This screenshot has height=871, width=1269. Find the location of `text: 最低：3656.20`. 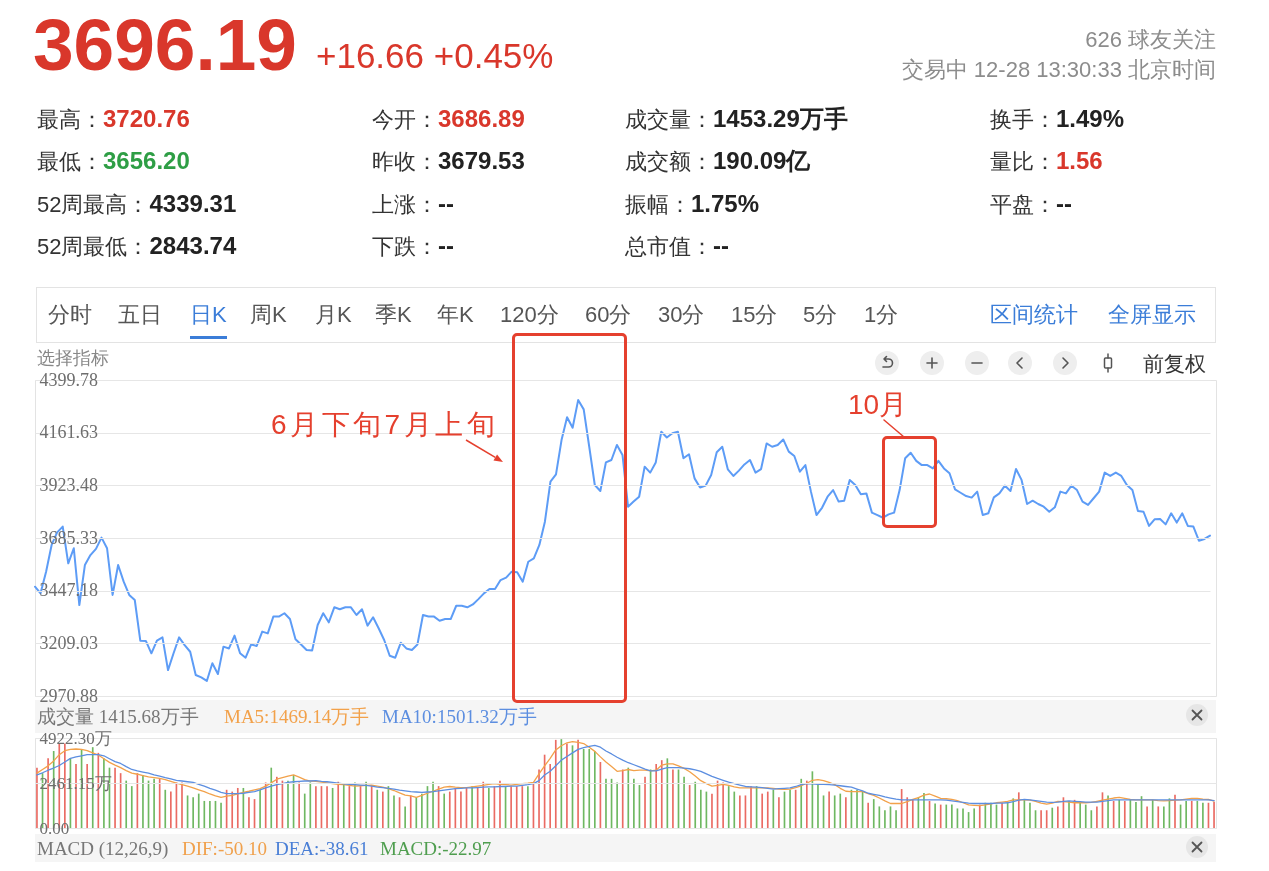

text: 最低：3656.20 is located at coordinates (113, 160).